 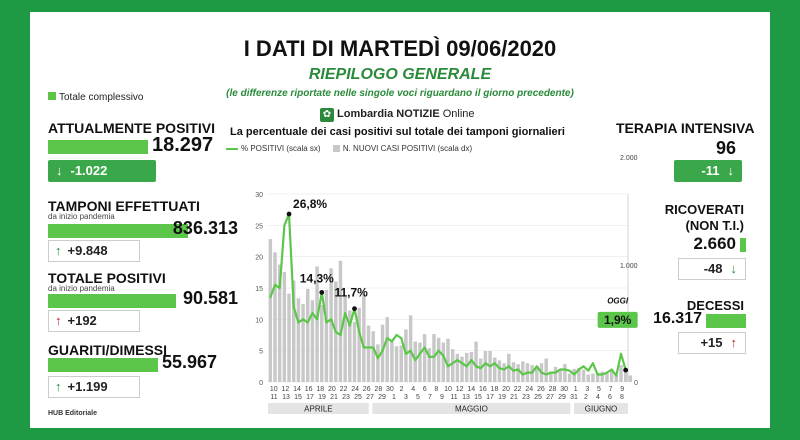 I want to click on x-tick-label: 30, so click(x=564, y=389).